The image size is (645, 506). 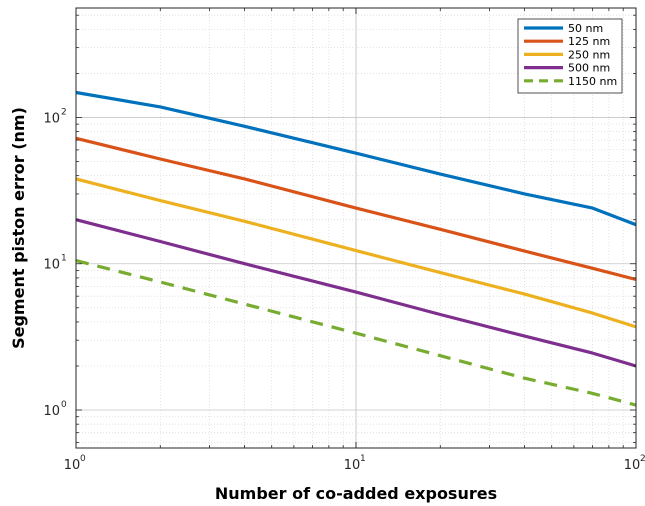 I want to click on legend-label: 50 nm, so click(x=585, y=28).